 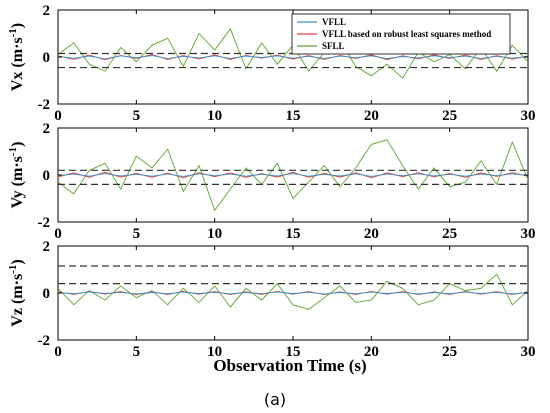 I want to click on y-axis-label: Vz (m·s-1), so click(x=16, y=292).